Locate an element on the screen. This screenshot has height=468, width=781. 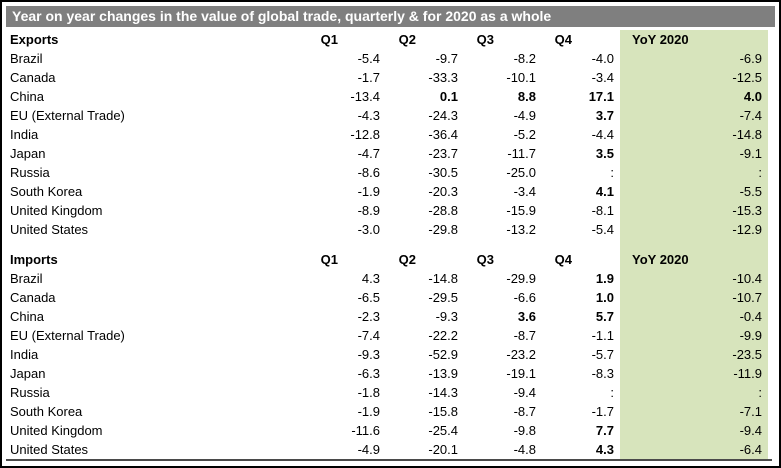
value-cell: 1.9 is located at coordinates (604, 278).